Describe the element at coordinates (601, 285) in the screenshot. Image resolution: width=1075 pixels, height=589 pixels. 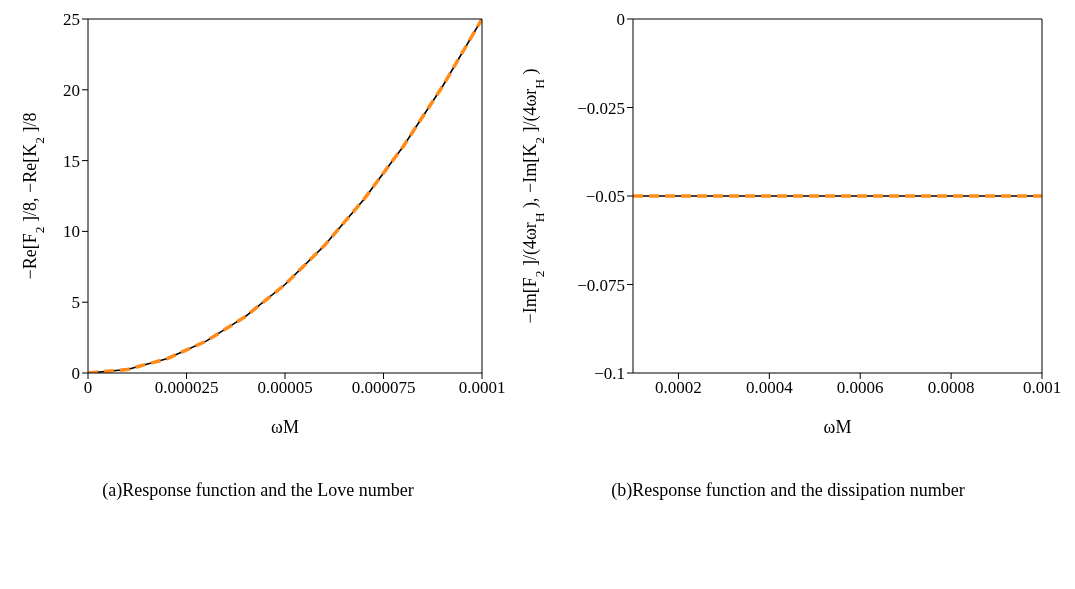
I see `y-tick-label: −0.075` at that location.